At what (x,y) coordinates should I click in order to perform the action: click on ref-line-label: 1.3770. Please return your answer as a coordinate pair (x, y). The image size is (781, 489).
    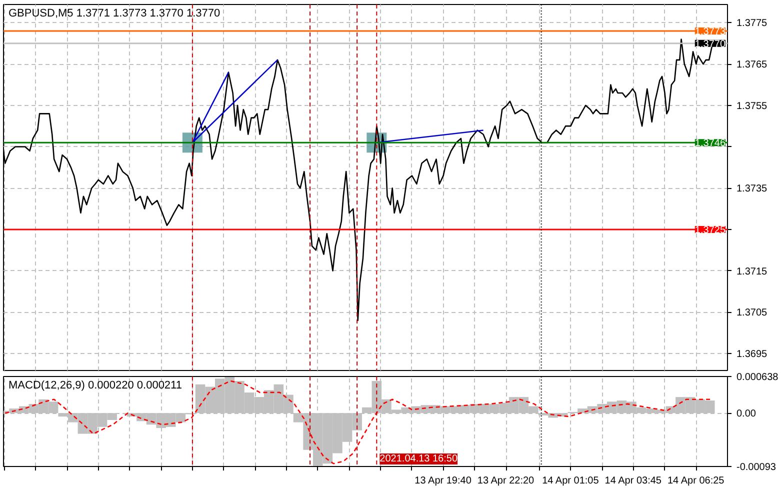
    Looking at the image, I should click on (710, 44).